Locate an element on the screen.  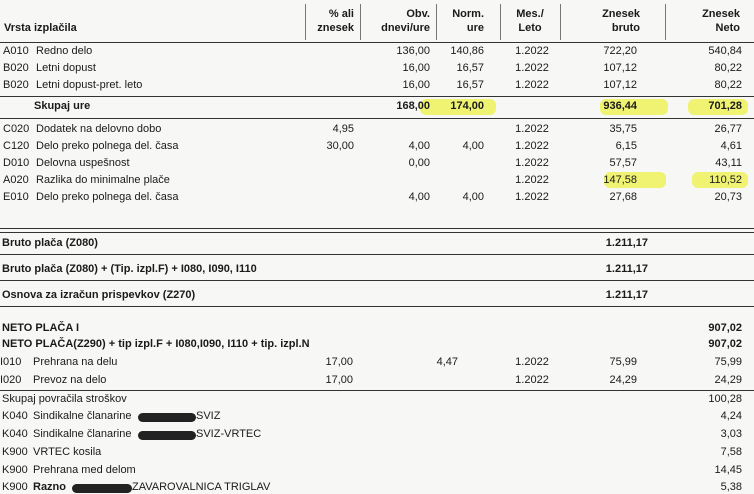
column-header: % ali is located at coordinates (341, 14).